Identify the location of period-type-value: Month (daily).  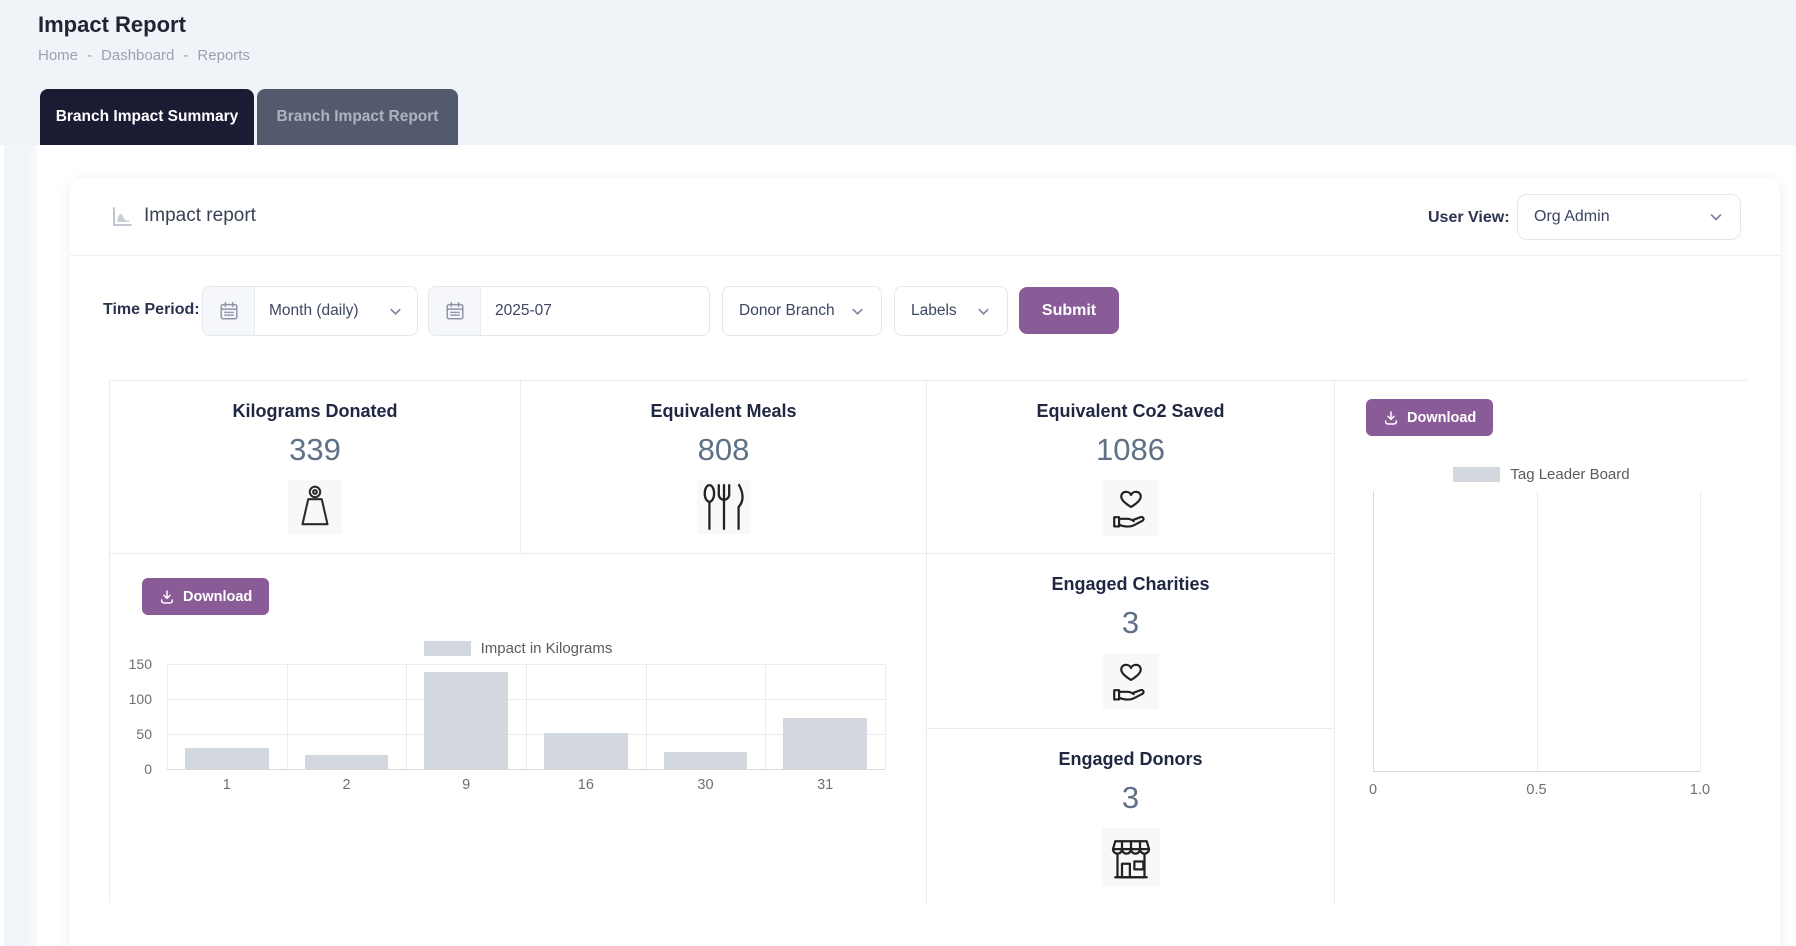
(314, 310).